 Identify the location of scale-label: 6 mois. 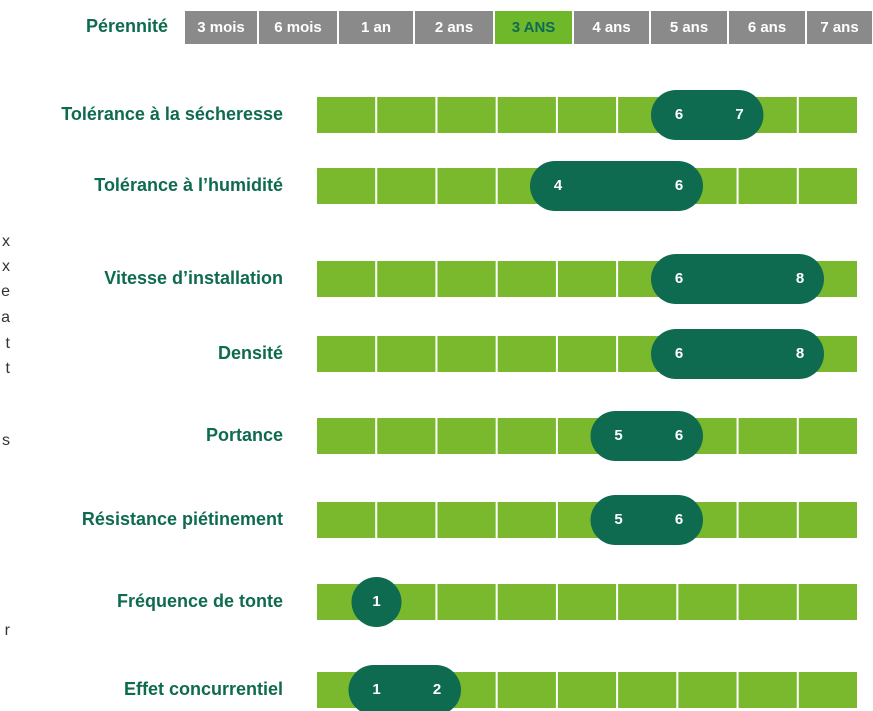
(298, 27).